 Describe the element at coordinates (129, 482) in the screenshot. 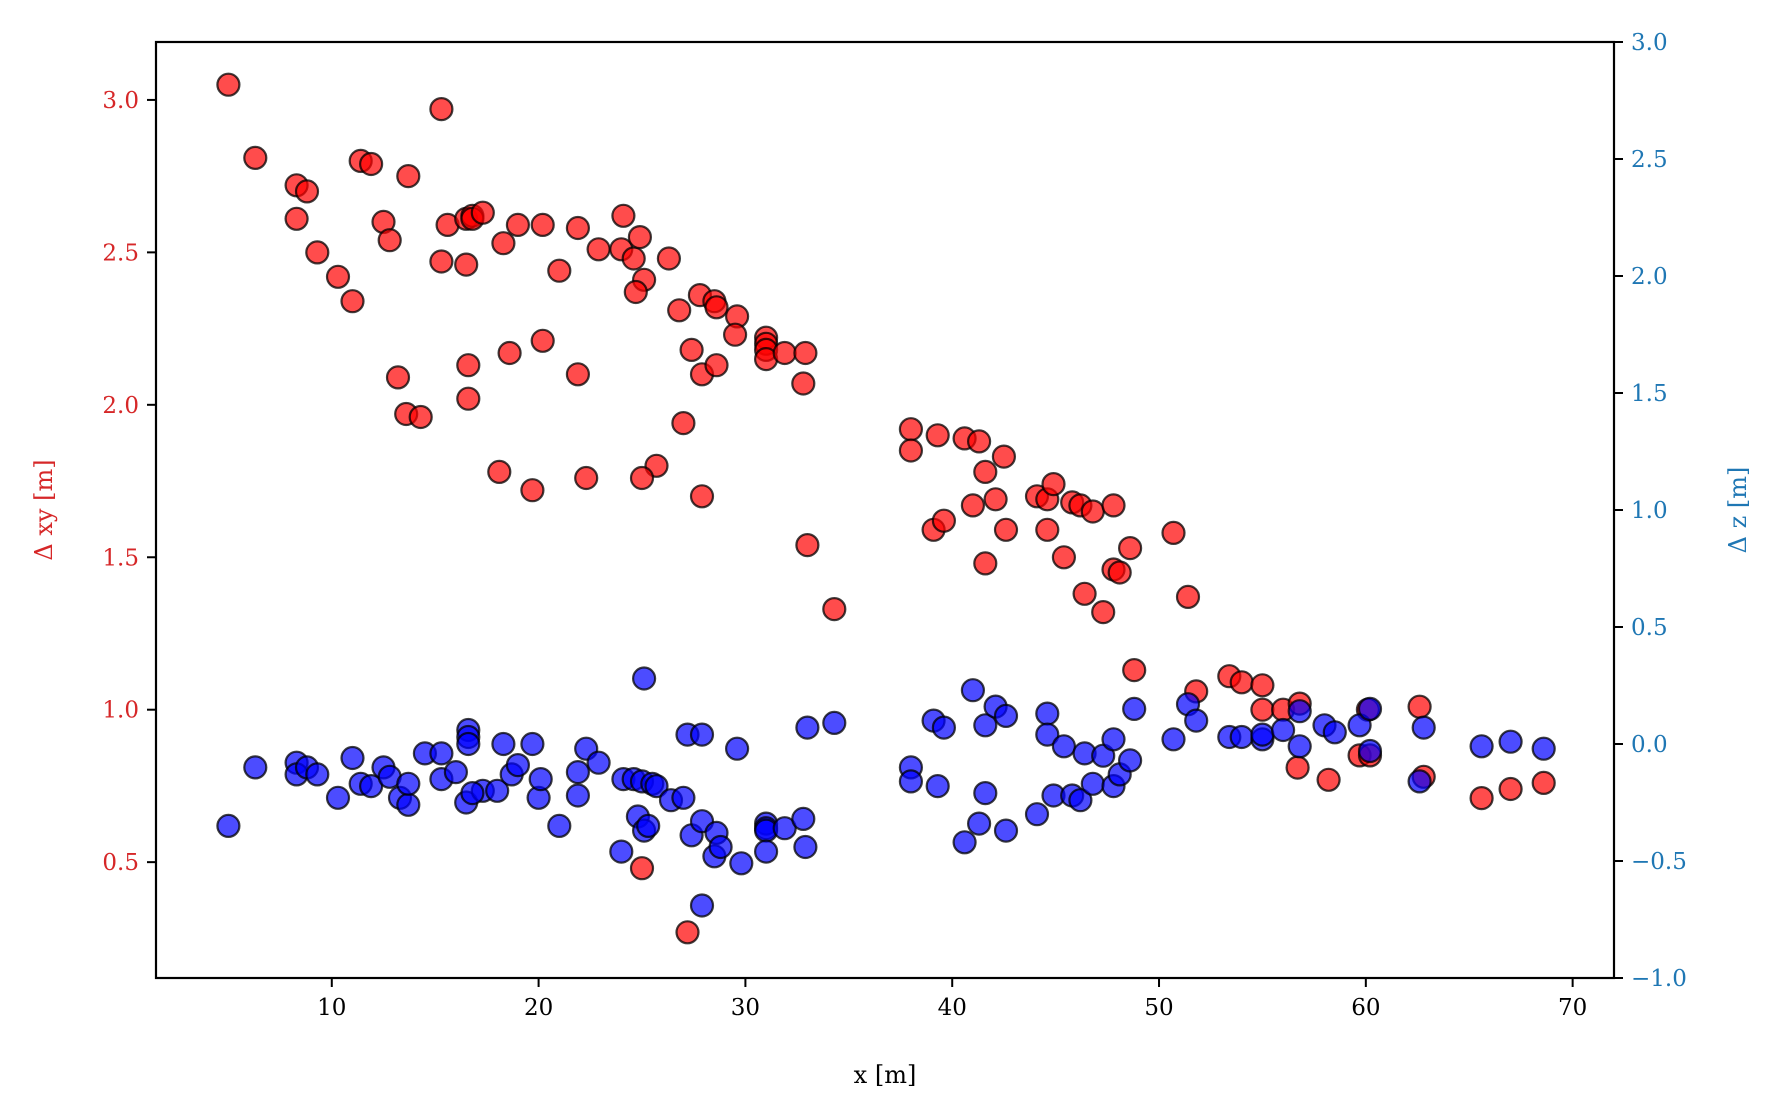

I see `left-y-axis: 0.5 1.0 1.5 2.0 2.5 3.0` at that location.